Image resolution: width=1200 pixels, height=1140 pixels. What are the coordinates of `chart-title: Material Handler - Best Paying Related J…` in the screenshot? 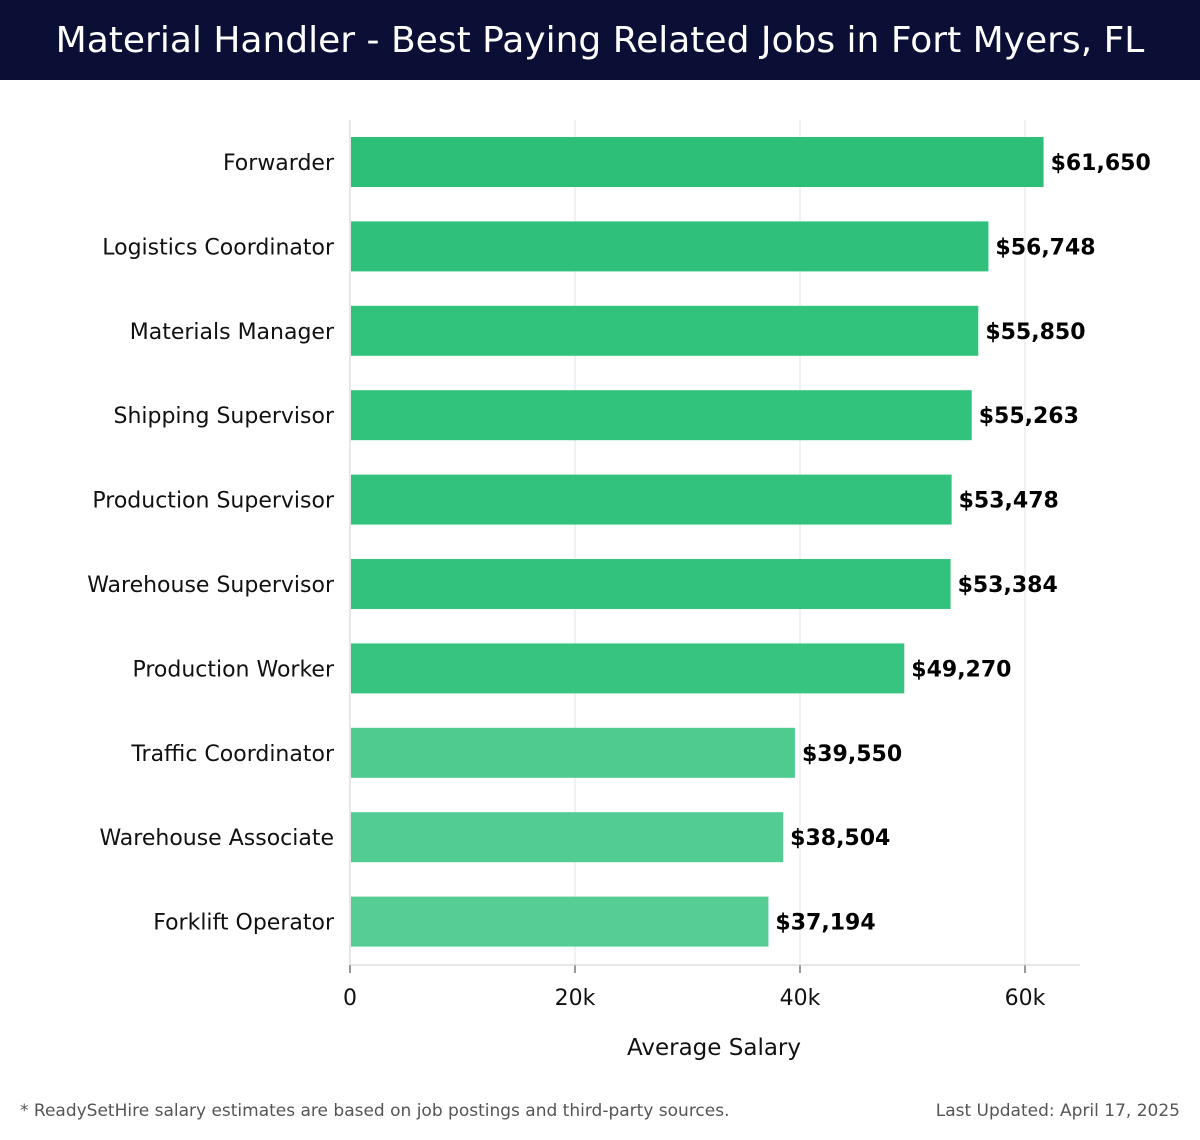 It's located at (600, 40).